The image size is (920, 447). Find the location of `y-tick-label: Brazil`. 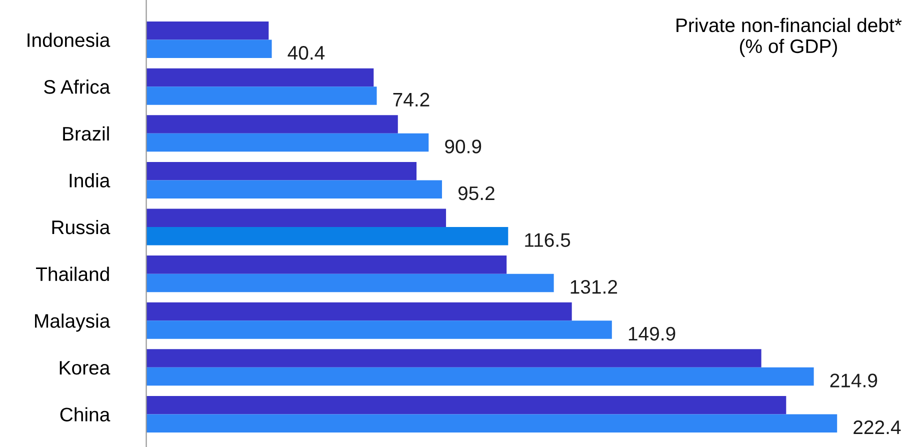

y-tick-label: Brazil is located at coordinates (86, 133).